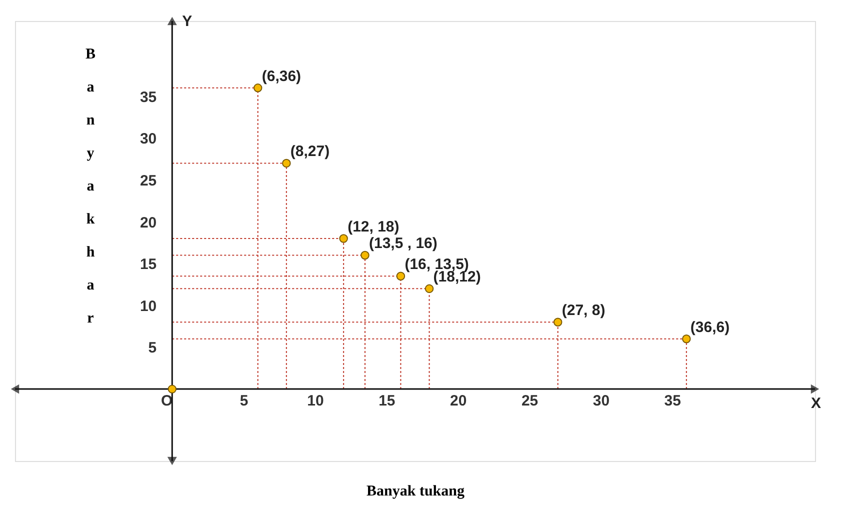  What do you see at coordinates (282, 76) in the screenshot?
I see `annotation: (6,36)` at bounding box center [282, 76].